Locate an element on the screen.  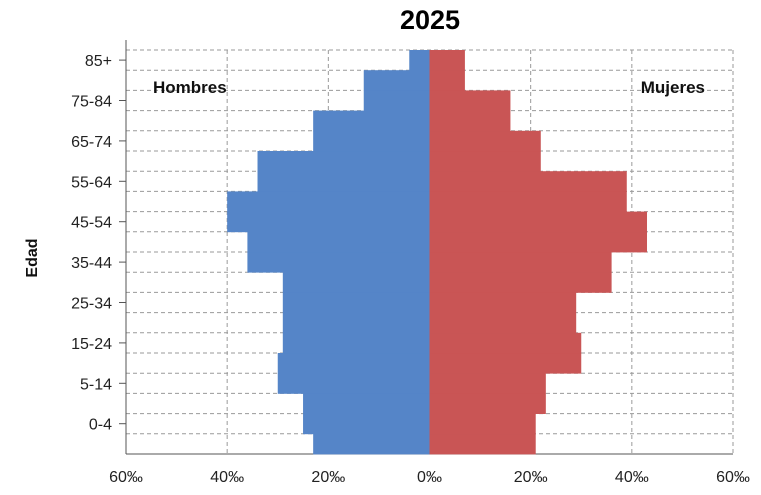
y-tick-label: 45-54 is located at coordinates (91, 223).